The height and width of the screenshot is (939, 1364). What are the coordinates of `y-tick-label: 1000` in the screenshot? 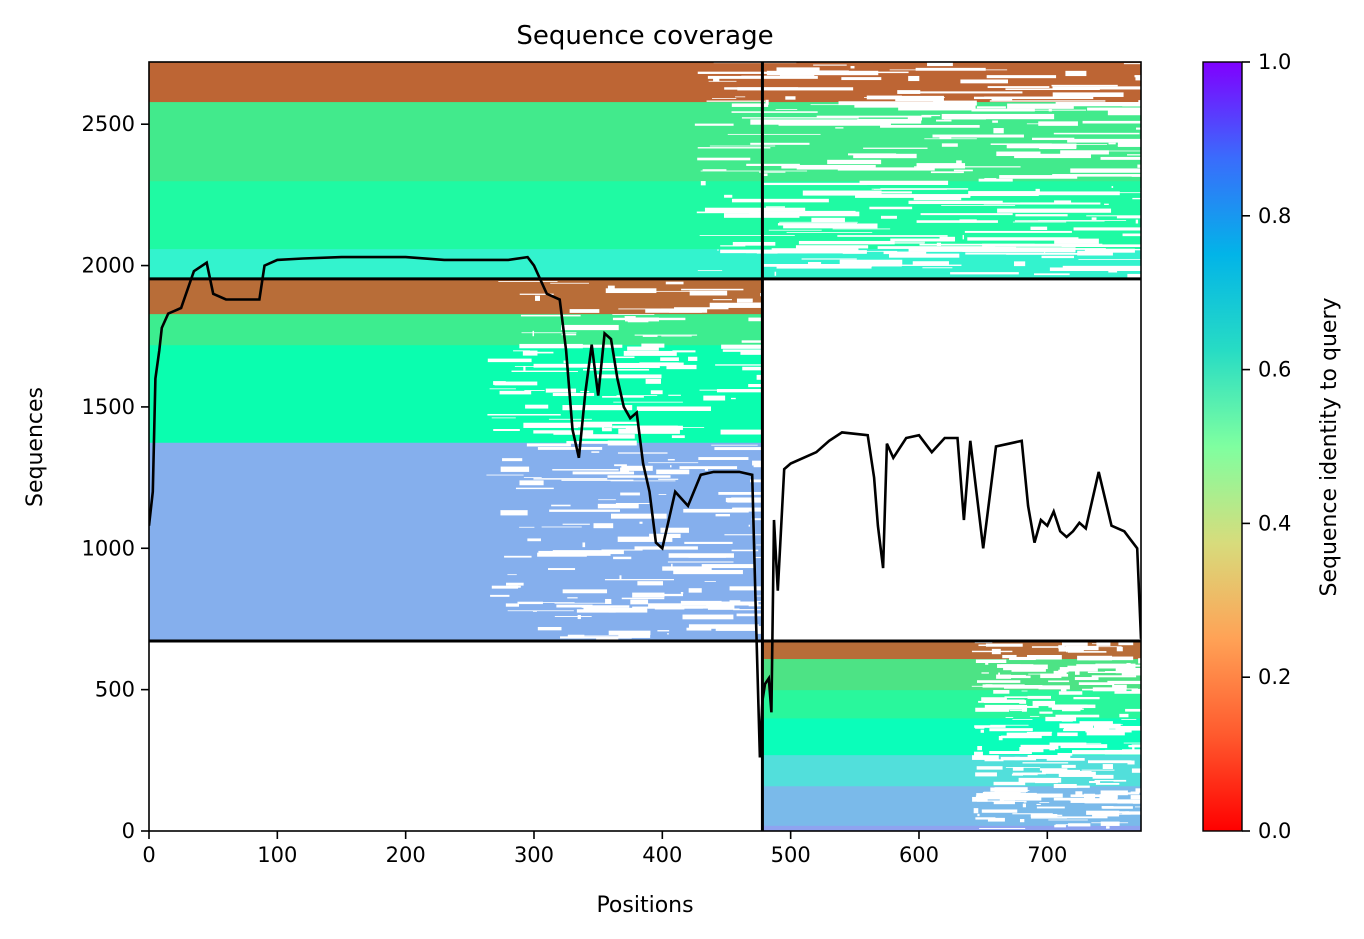 It's located at (108, 548).